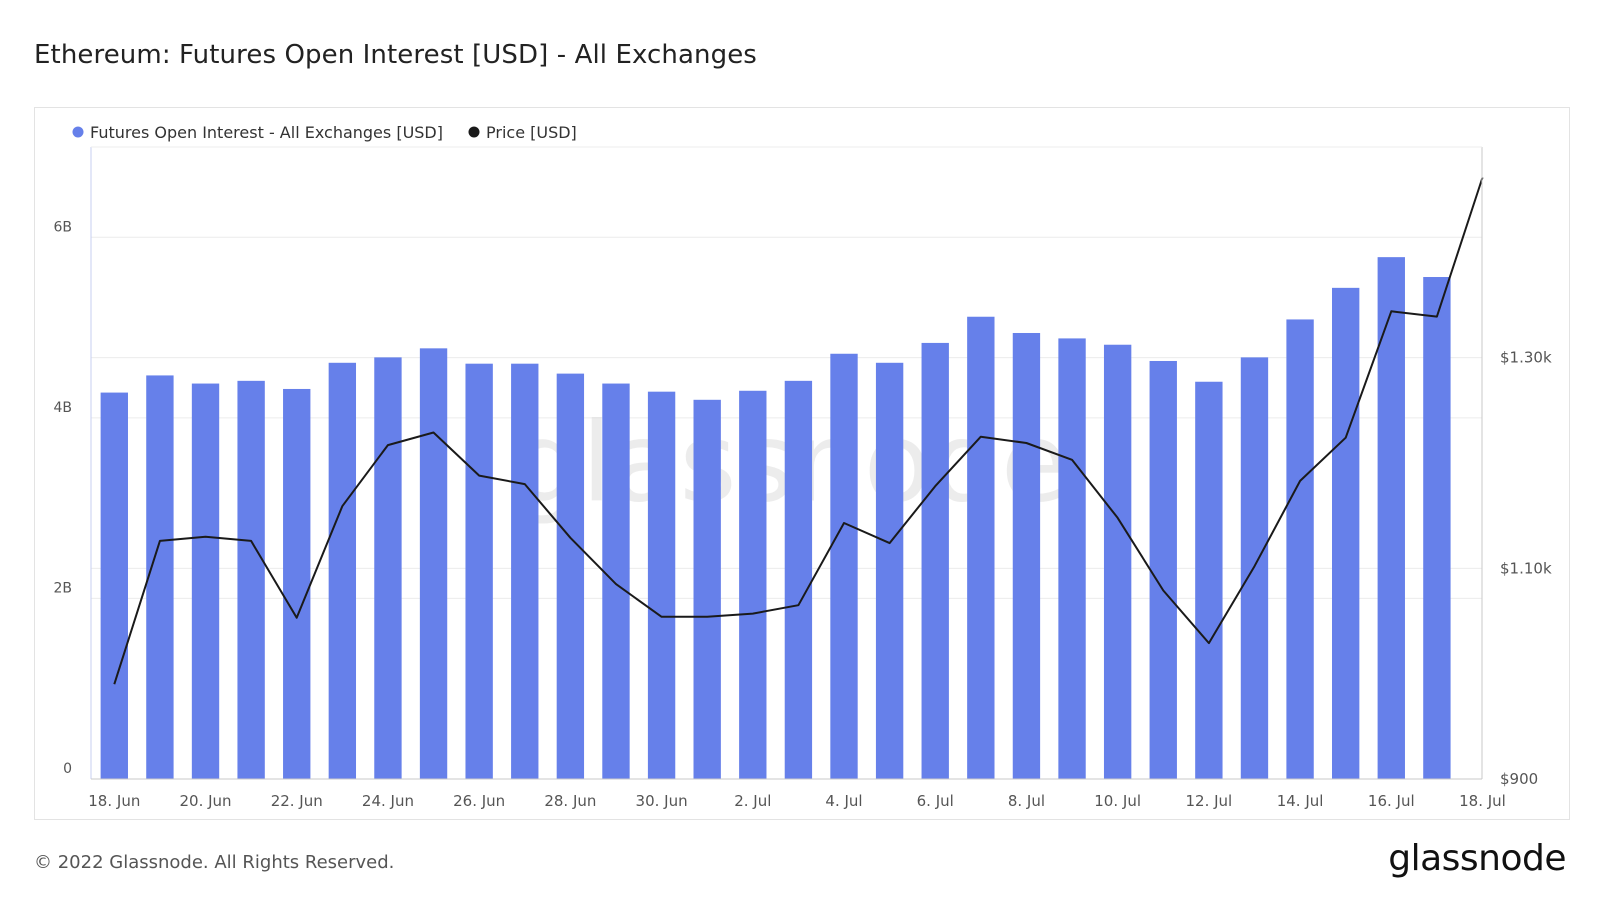 This screenshot has width=1600, height=900. Describe the element at coordinates (531, 132) in the screenshot. I see `legend-label-1: Price [USD]` at that location.